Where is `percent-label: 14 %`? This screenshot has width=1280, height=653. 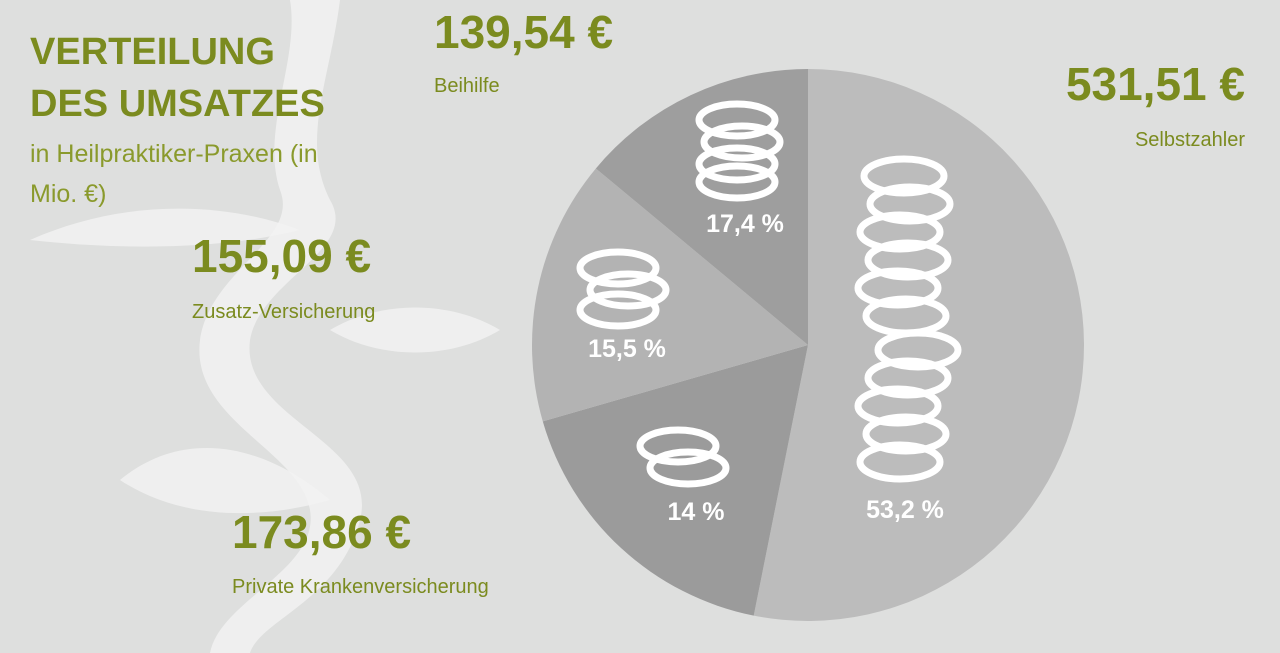
percent-label: 14 % is located at coordinates (696, 512).